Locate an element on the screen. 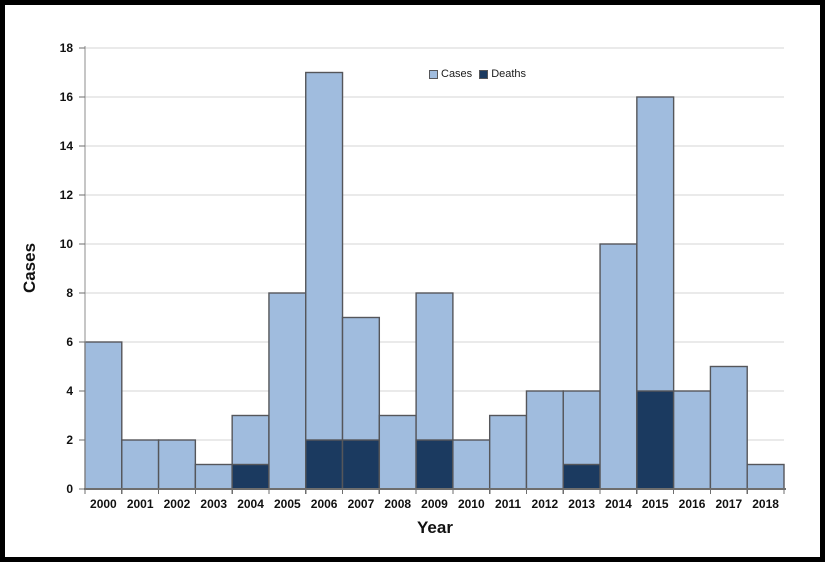 This screenshot has width=825, height=562. x-tick-label-2003: 2003 is located at coordinates (213, 504).